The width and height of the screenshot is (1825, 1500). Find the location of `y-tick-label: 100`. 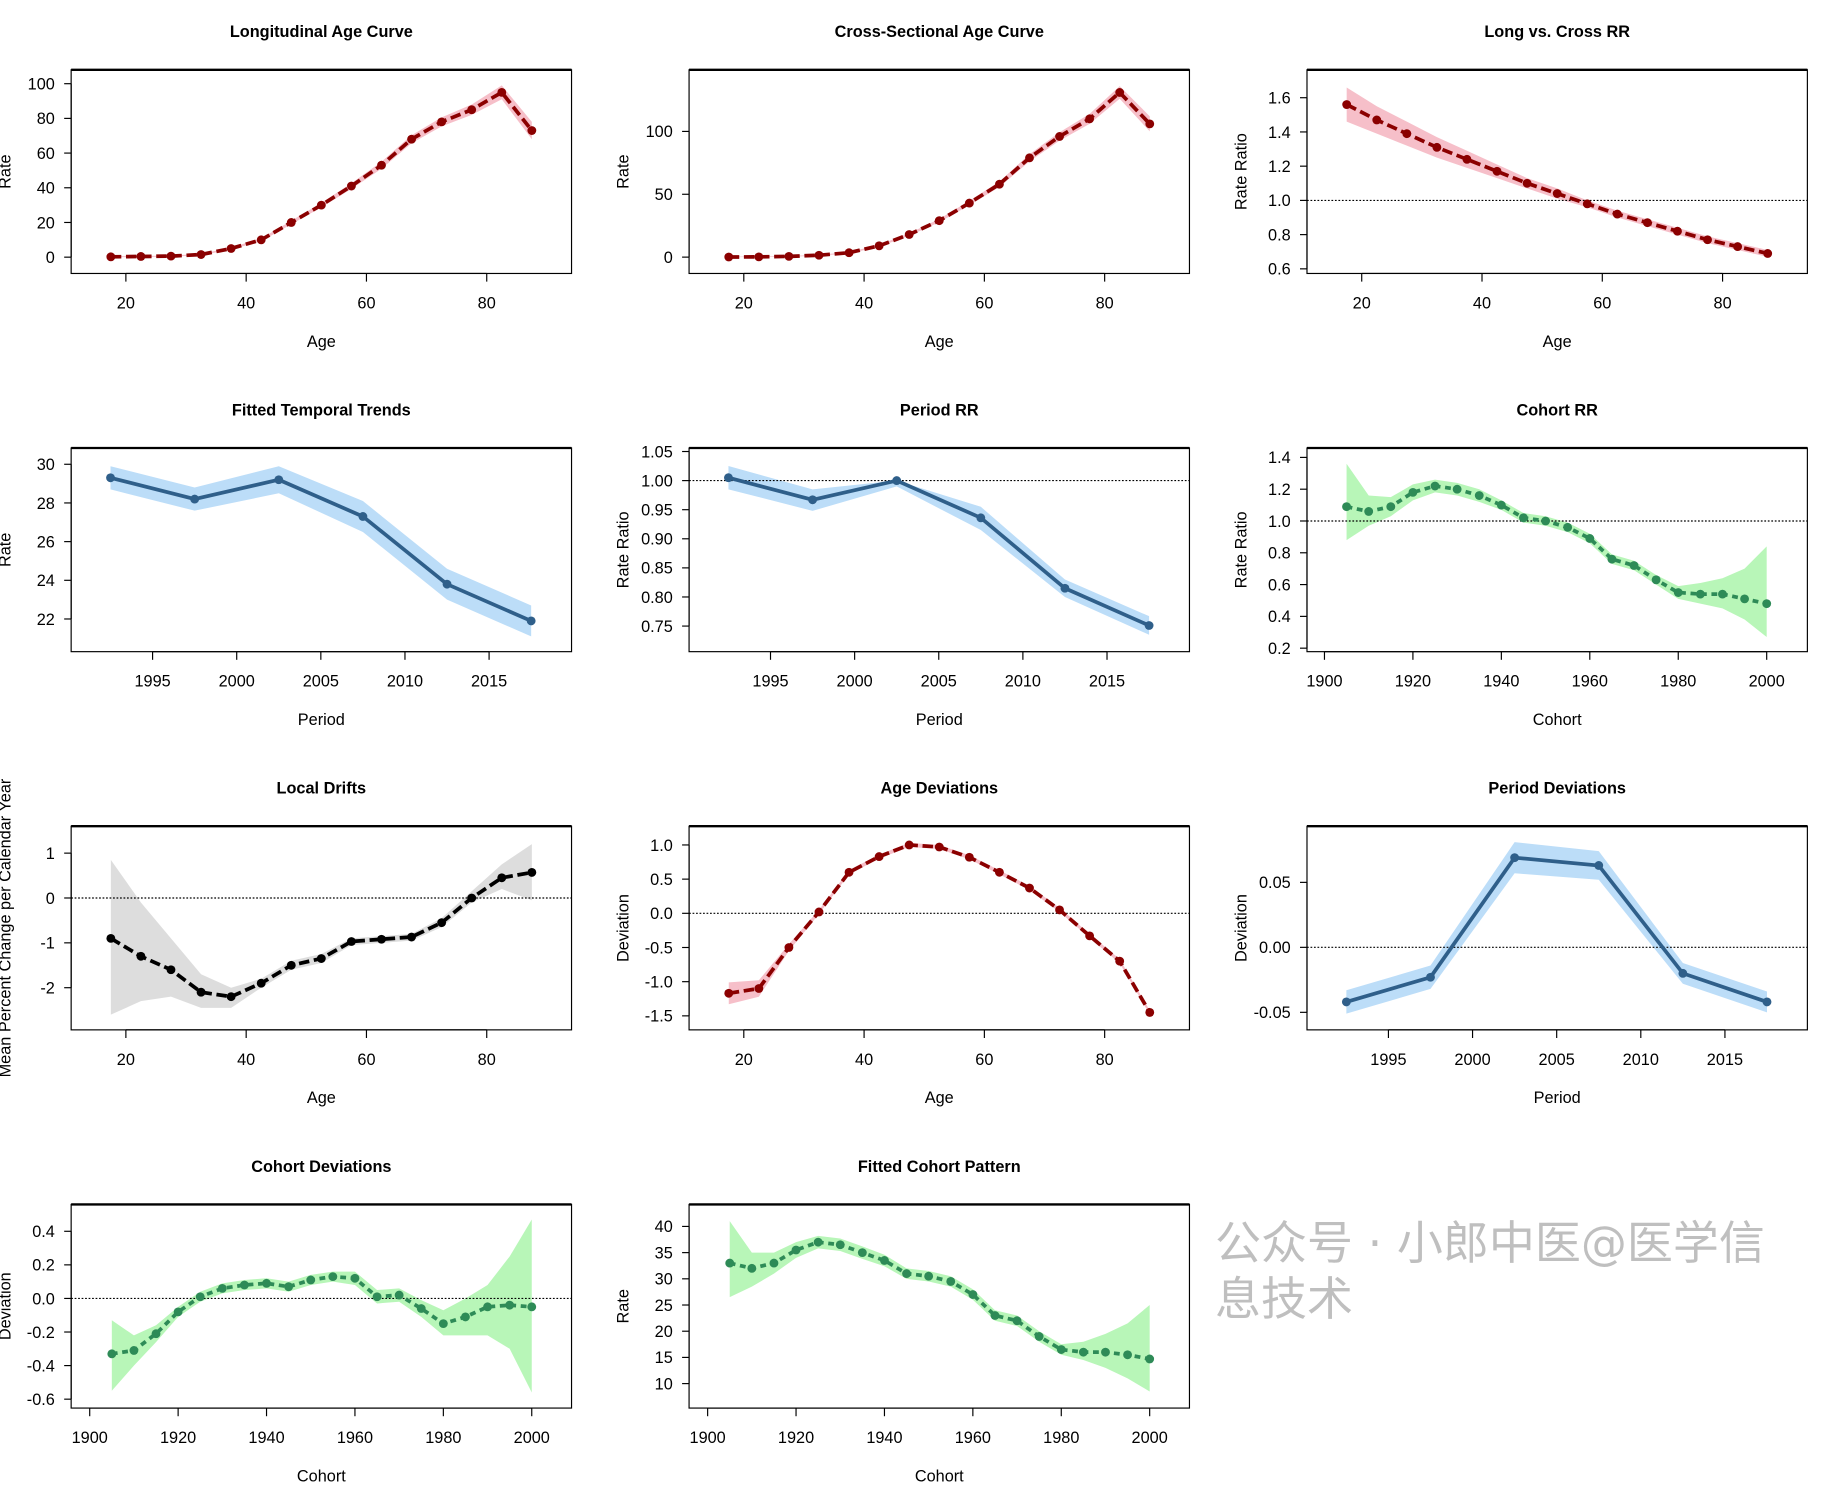

y-tick-label: 100 is located at coordinates (41, 85).